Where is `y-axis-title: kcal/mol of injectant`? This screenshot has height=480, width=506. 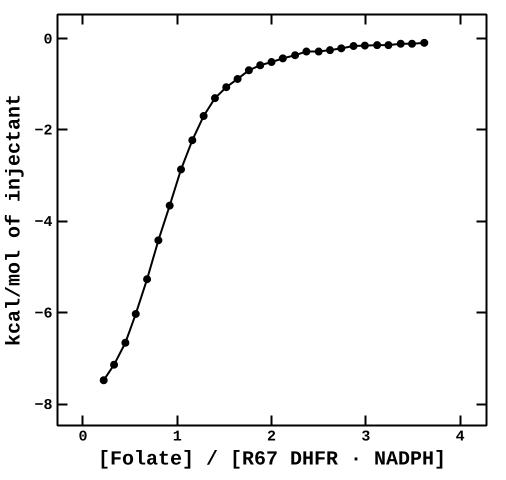 y-axis-title: kcal/mol of injectant is located at coordinates (14, 220).